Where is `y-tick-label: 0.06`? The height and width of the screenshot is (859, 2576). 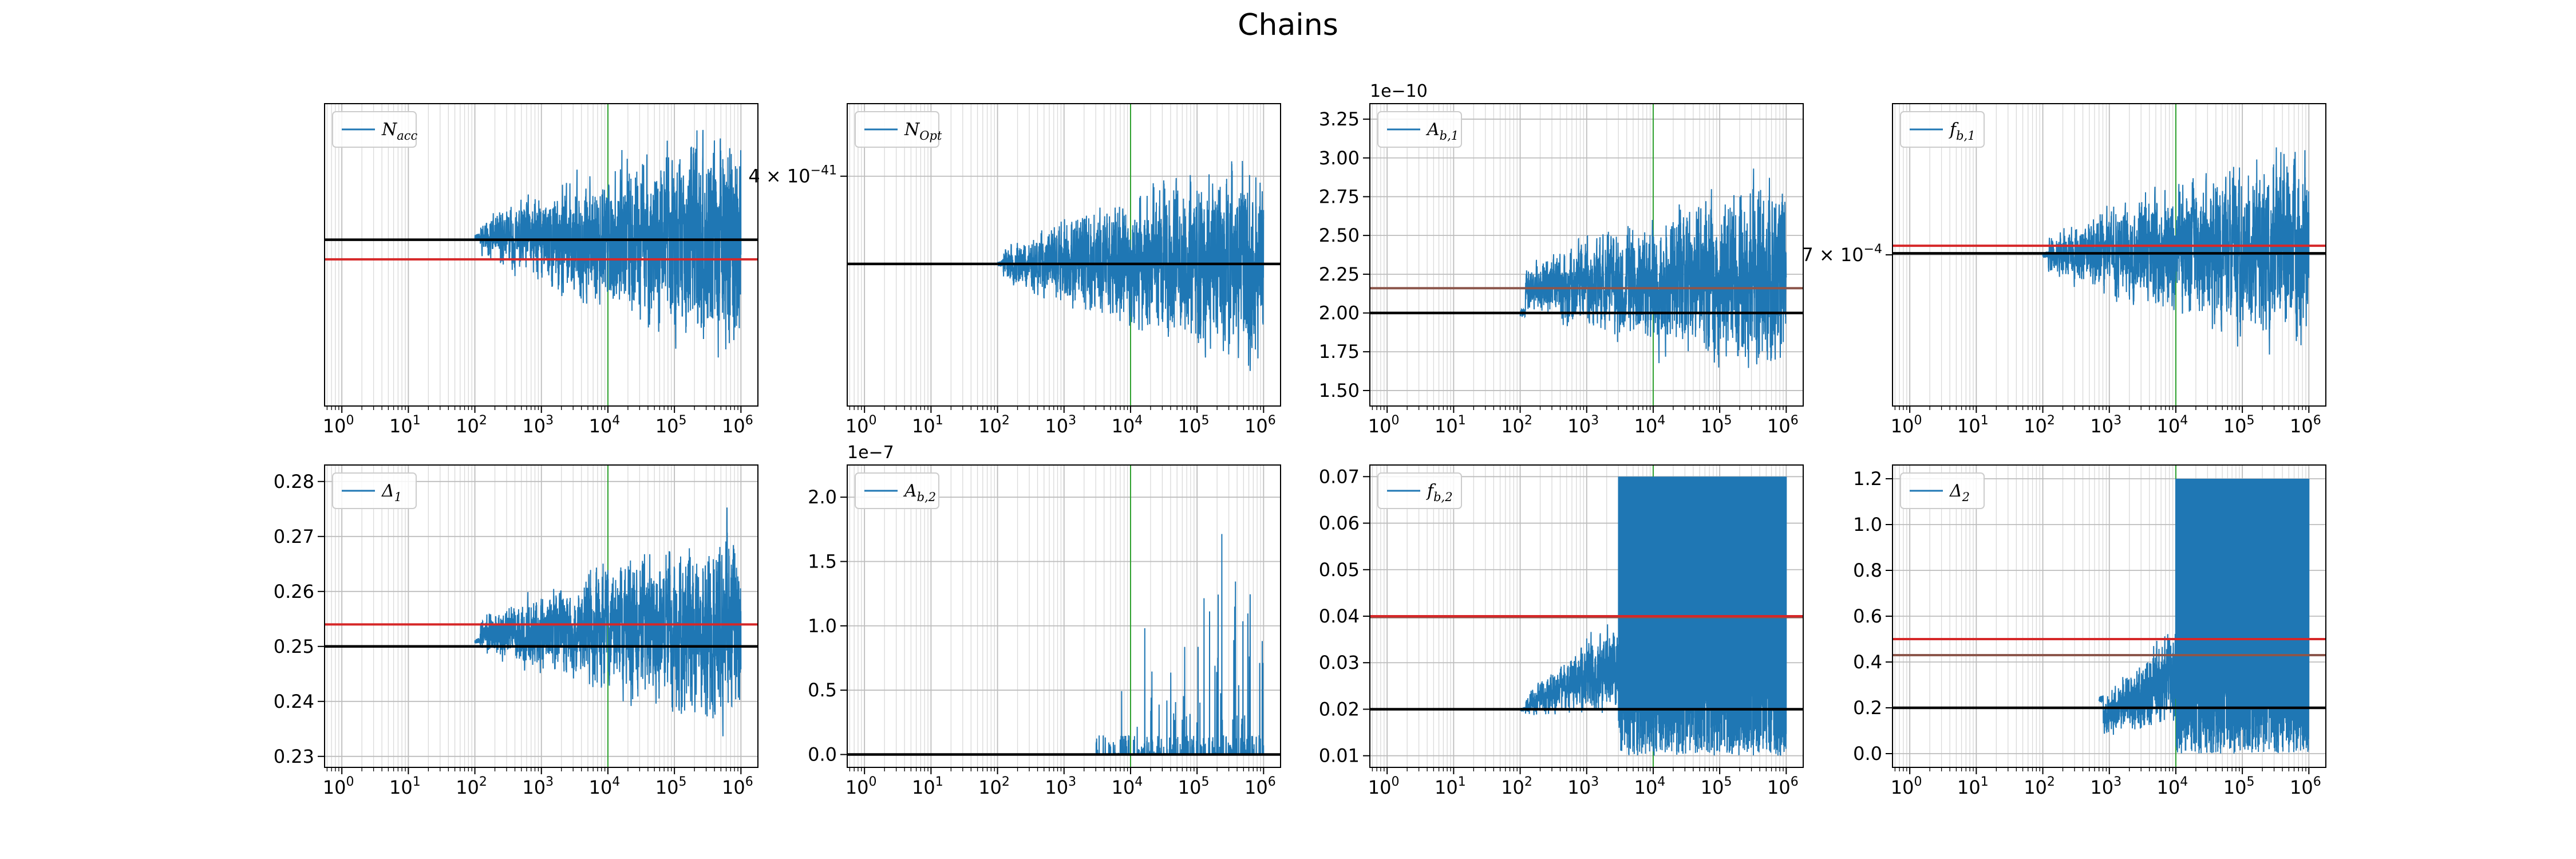
y-tick-label: 0.06 is located at coordinates (1339, 523).